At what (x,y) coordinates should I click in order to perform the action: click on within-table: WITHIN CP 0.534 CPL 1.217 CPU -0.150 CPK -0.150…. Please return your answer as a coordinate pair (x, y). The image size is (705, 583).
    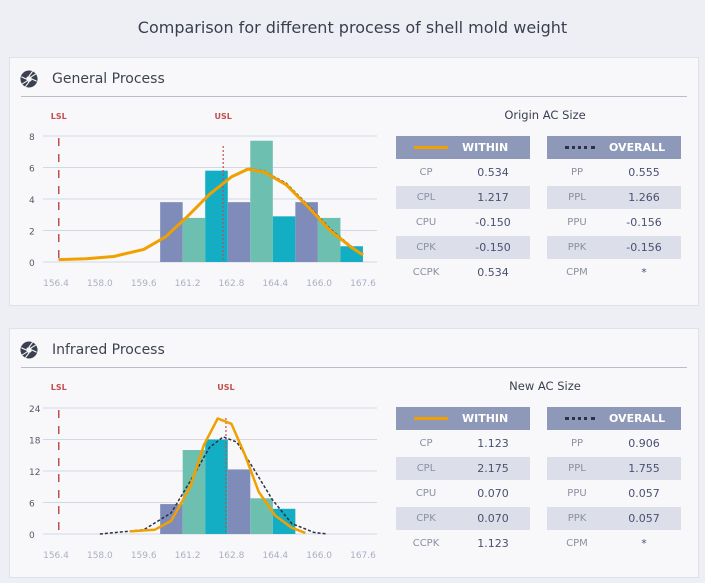
    Looking at the image, I should click on (463, 210).